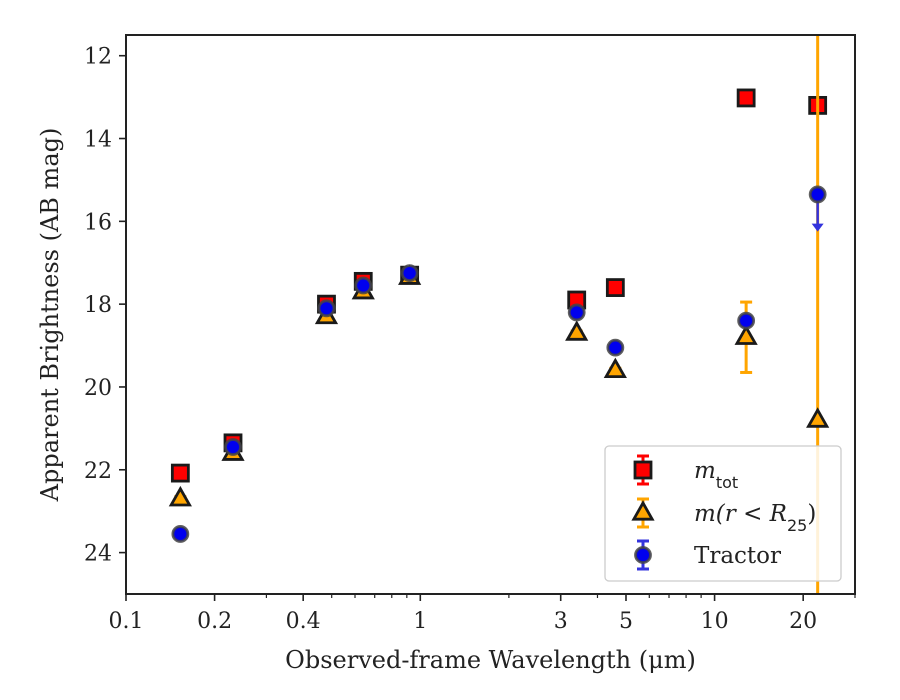 Image resolution: width=900 pixels, height=700 pixels. What do you see at coordinates (737, 556) in the screenshot?
I see `legend-label: Tractor` at bounding box center [737, 556].